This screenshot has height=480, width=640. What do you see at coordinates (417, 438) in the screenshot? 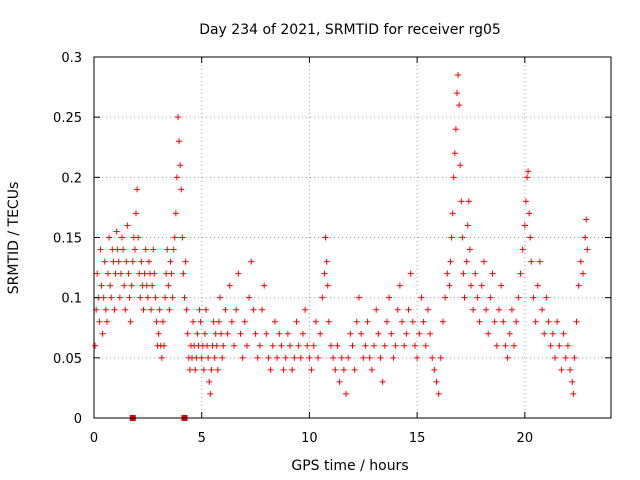
I see `x-tick-label: 15` at bounding box center [417, 438].